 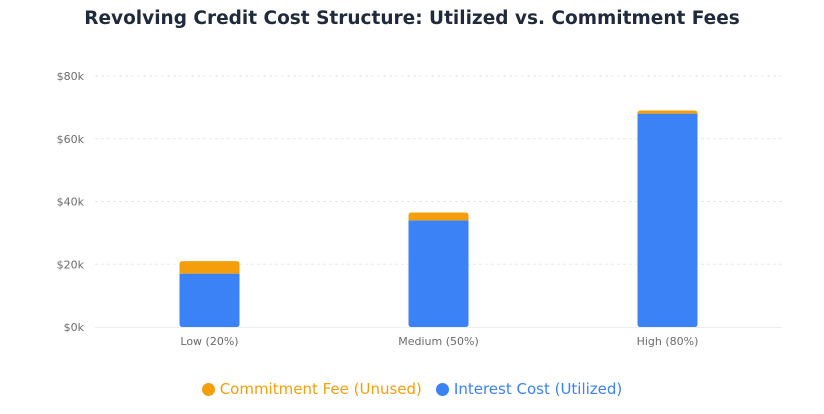 What do you see at coordinates (74, 327) in the screenshot?
I see `y-tick-label: $0k` at bounding box center [74, 327].